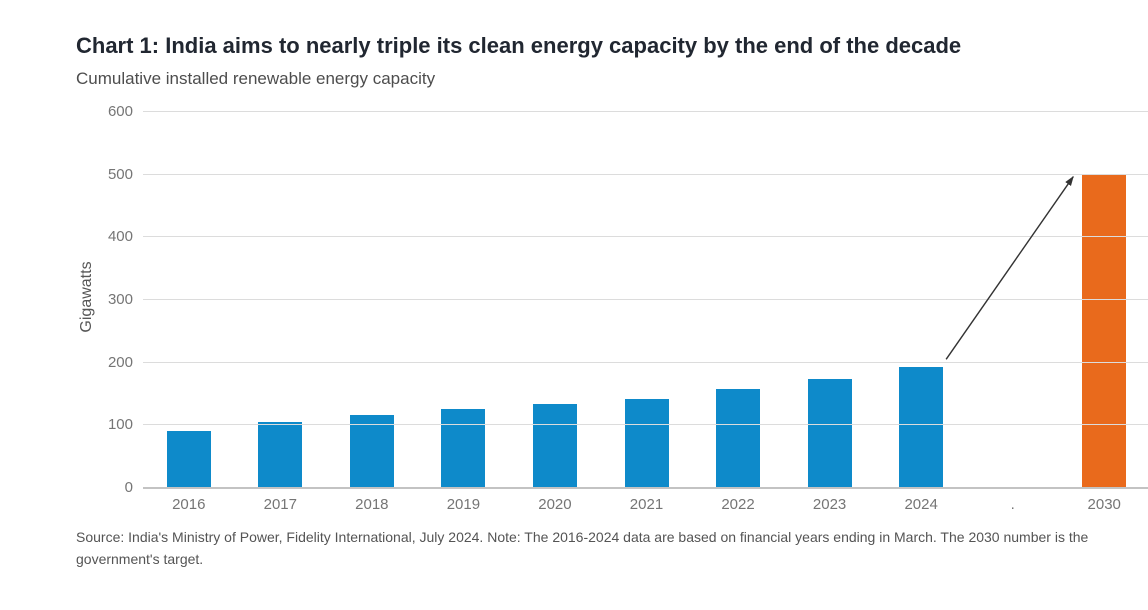 Image resolution: width=1148 pixels, height=610 pixels. What do you see at coordinates (120, 362) in the screenshot?
I see `y-tick-label: 200` at bounding box center [120, 362].